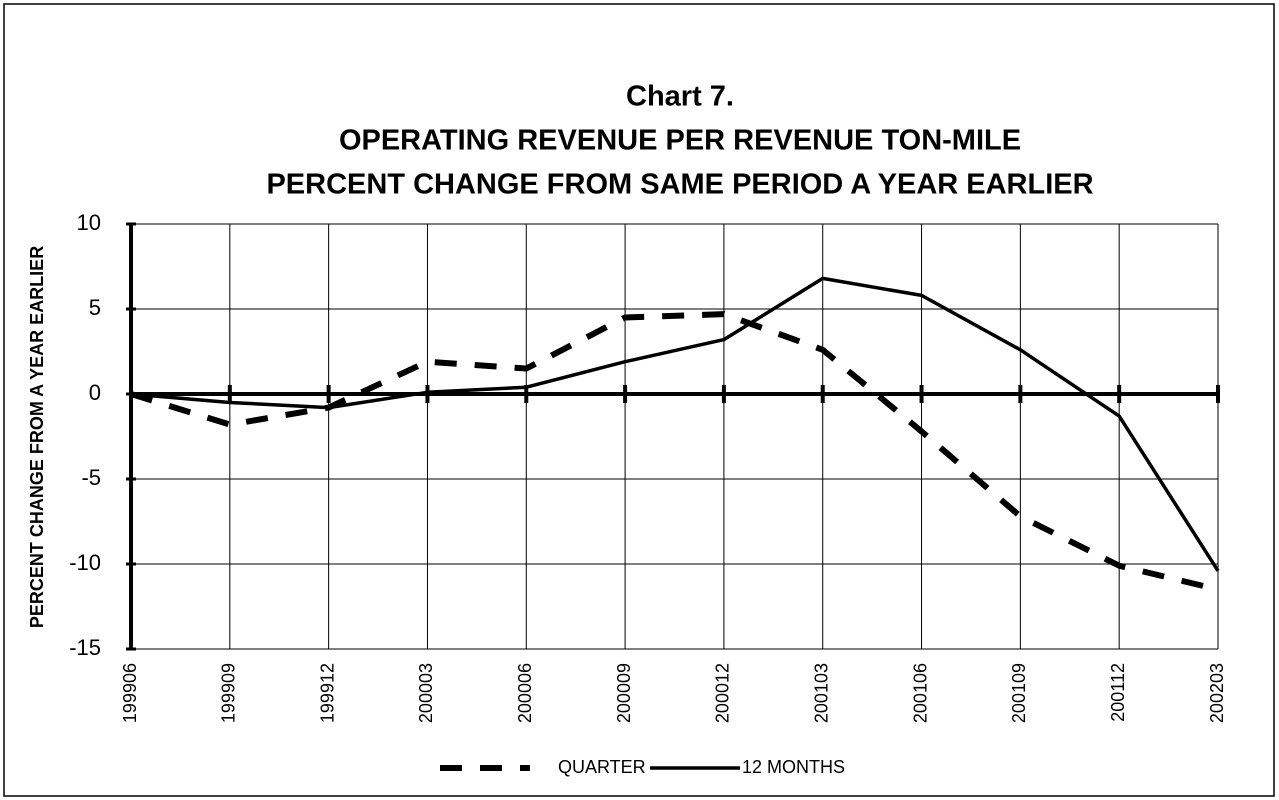 This screenshot has width=1279, height=800. I want to click on chart-title: Chart 7., so click(680, 97).